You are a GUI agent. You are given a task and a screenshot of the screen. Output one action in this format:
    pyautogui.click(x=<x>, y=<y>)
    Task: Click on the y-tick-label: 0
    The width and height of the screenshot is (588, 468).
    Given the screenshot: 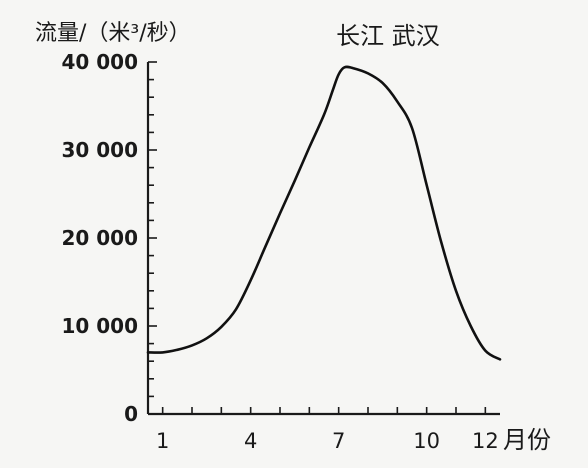 What is the action you would take?
    pyautogui.click(x=131, y=414)
    